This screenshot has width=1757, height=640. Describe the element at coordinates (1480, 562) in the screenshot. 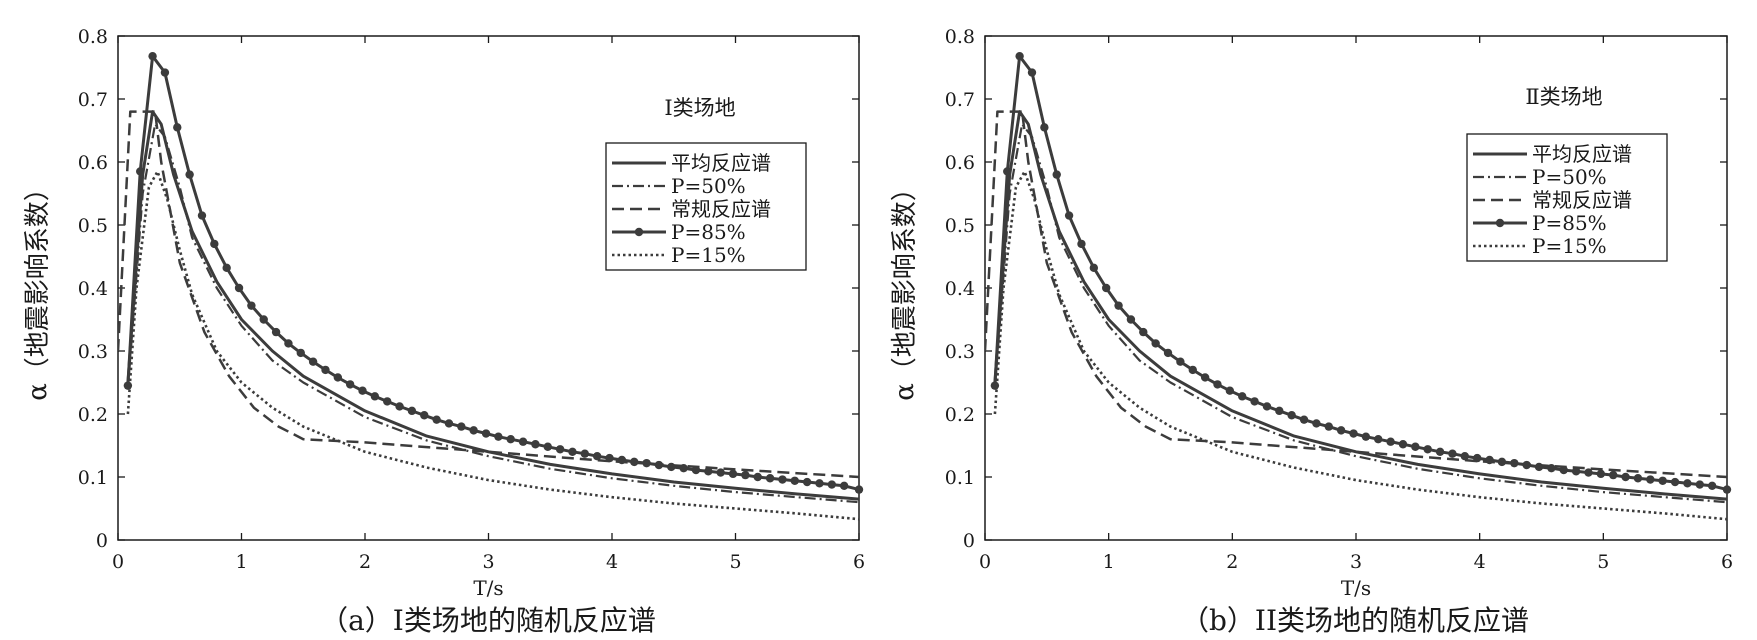

I see `x-tick-label: 4` at that location.